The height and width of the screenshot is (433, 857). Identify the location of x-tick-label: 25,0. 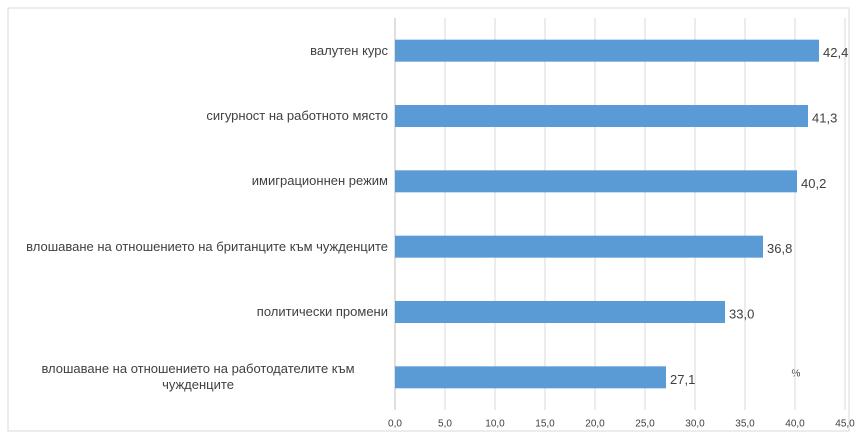
(645, 424).